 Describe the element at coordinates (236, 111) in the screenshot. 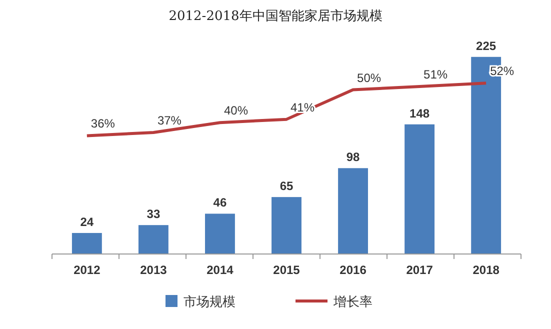

I see `data-label: 40%` at that location.